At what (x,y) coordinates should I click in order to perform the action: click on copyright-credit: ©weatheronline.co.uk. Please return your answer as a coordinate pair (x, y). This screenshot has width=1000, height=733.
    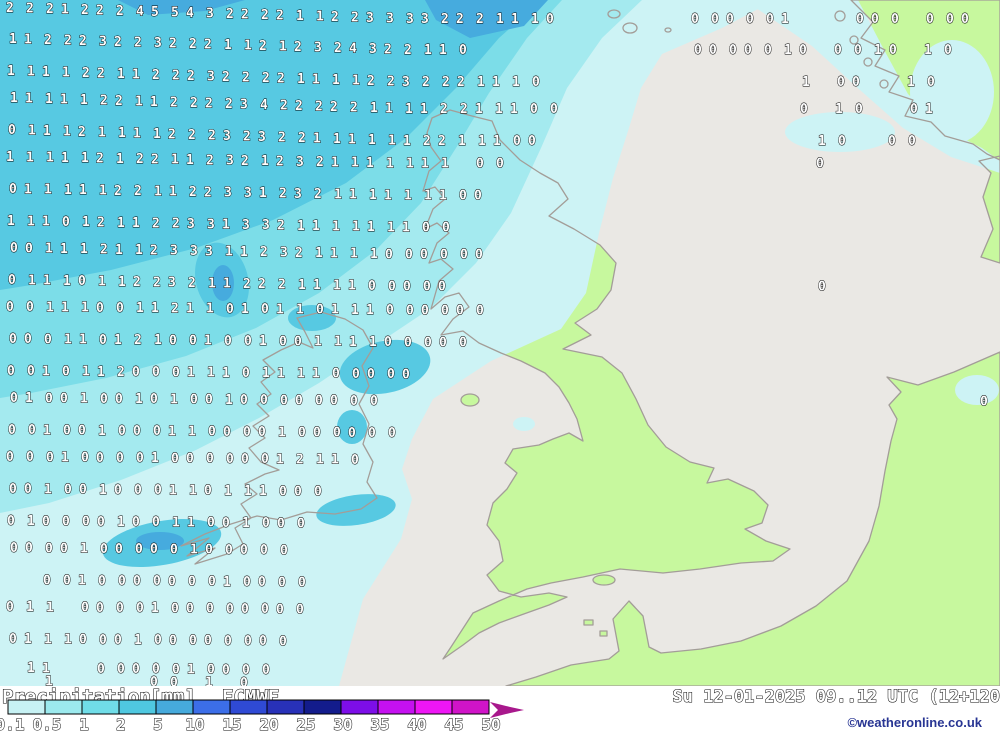
    Looking at the image, I should click on (914, 722).